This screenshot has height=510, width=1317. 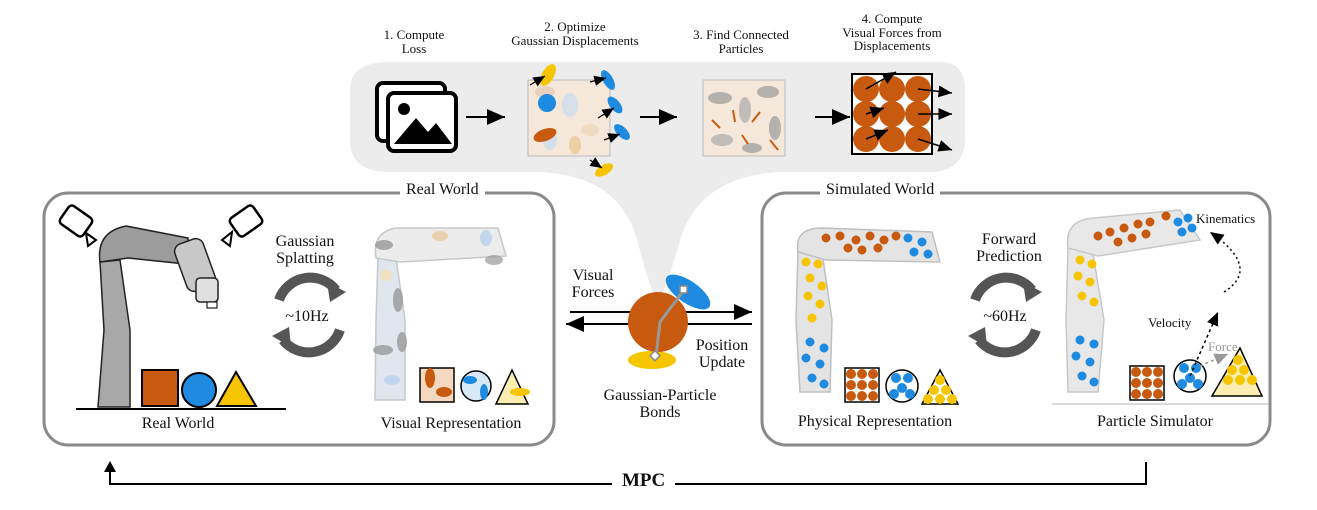 What do you see at coordinates (644, 481) in the screenshot?
I see `mpc-label: MPC` at bounding box center [644, 481].